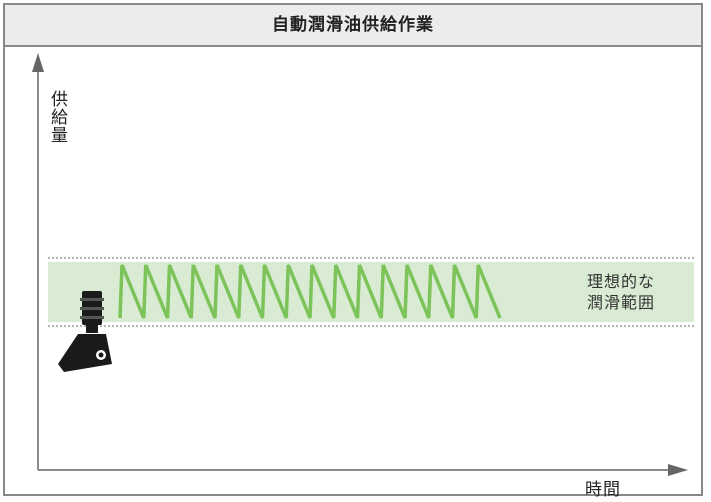  I want to click on diagram-title: 自動潤滑油供給作業, so click(353, 25).